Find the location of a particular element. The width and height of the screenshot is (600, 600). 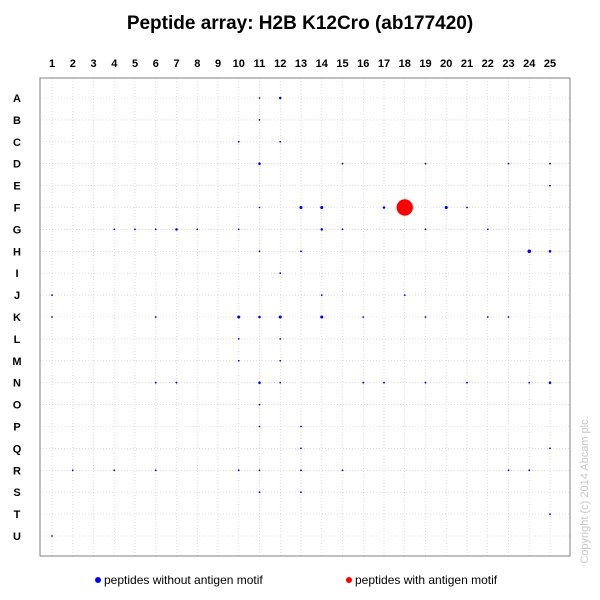

spot-J14 is located at coordinates (321, 295).